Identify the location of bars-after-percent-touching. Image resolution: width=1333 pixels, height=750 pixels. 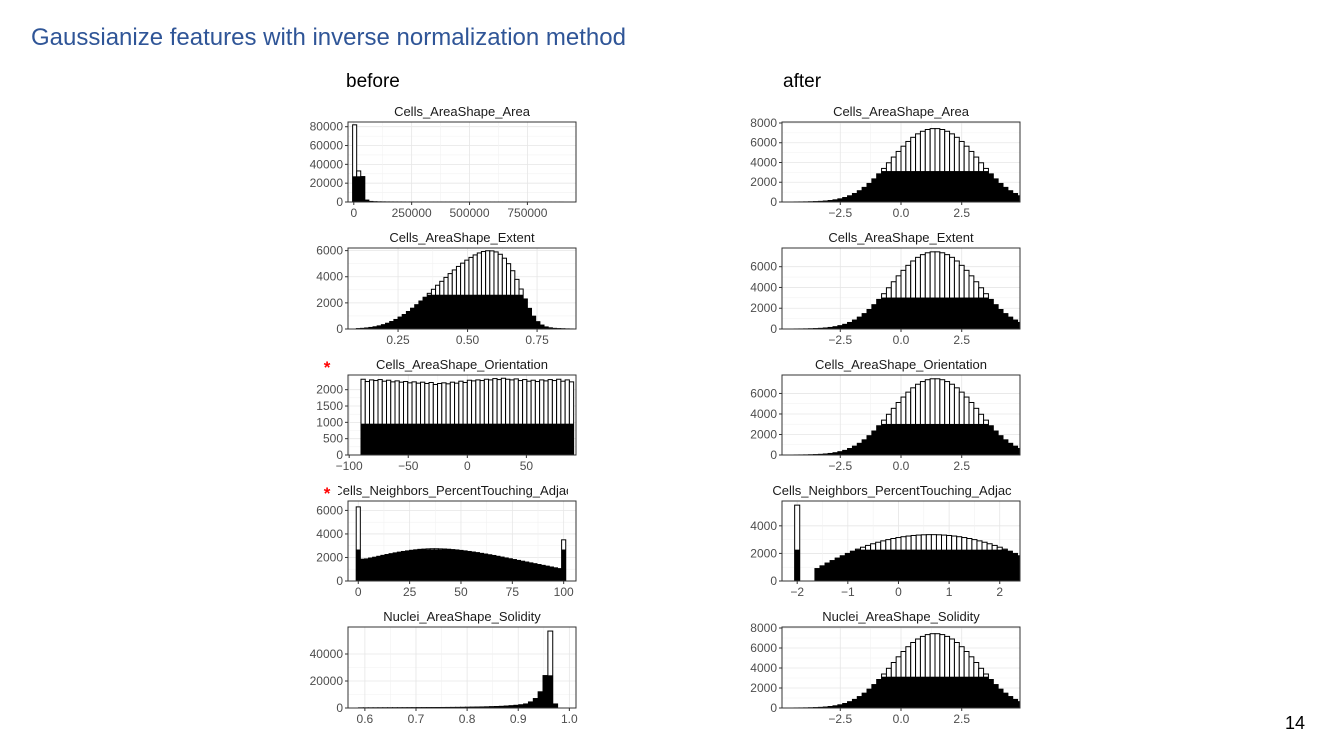
(931, 542).